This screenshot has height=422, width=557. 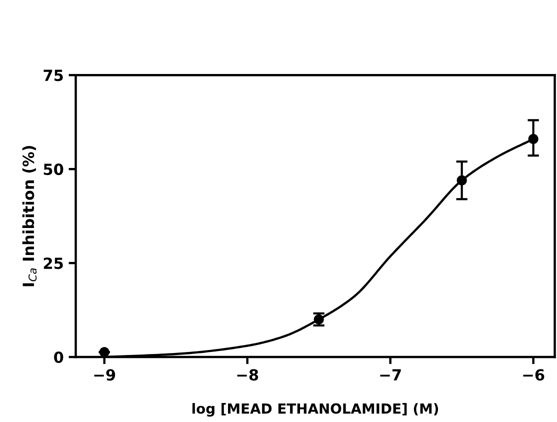 What do you see at coordinates (247, 375) in the screenshot?
I see `x-tick-label: −8` at bounding box center [247, 375].